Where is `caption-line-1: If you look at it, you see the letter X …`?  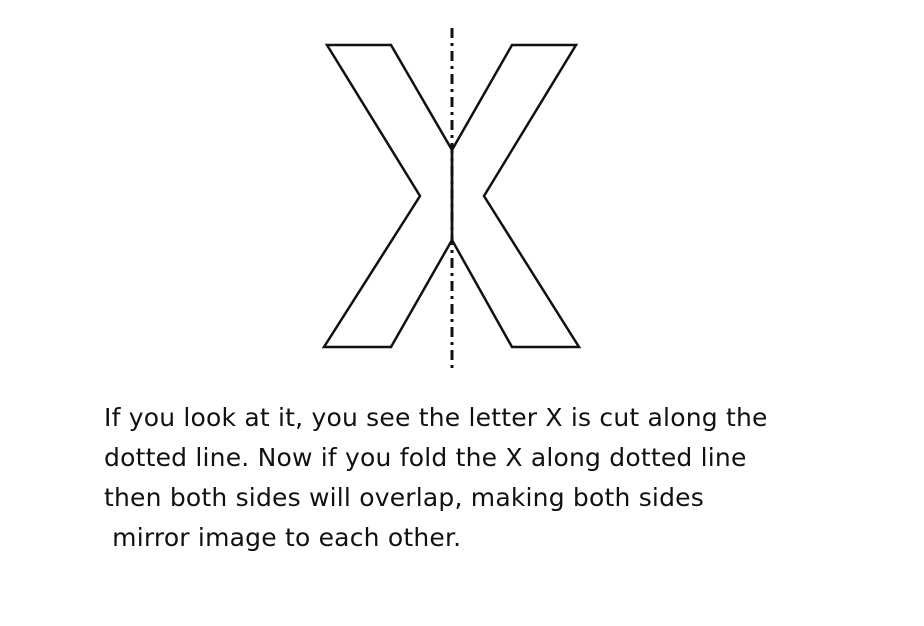 caption-line-1: If you look at it, you see the letter X … is located at coordinates (436, 417).